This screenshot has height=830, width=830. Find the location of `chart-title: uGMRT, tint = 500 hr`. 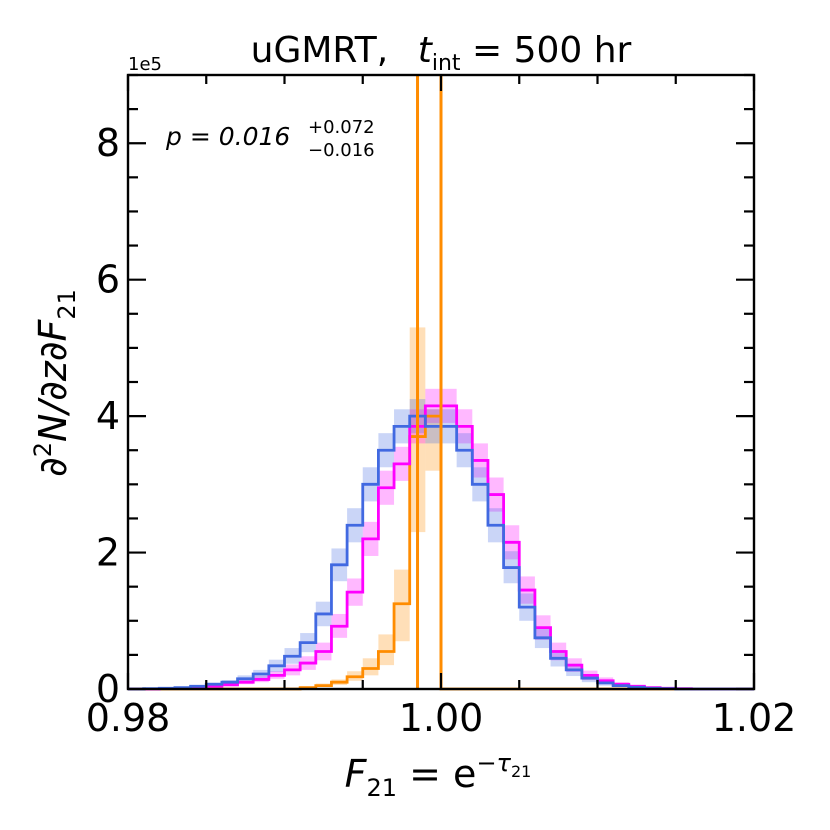

chart-title: uGMRT, tint = 500 hr is located at coordinates (441, 53).